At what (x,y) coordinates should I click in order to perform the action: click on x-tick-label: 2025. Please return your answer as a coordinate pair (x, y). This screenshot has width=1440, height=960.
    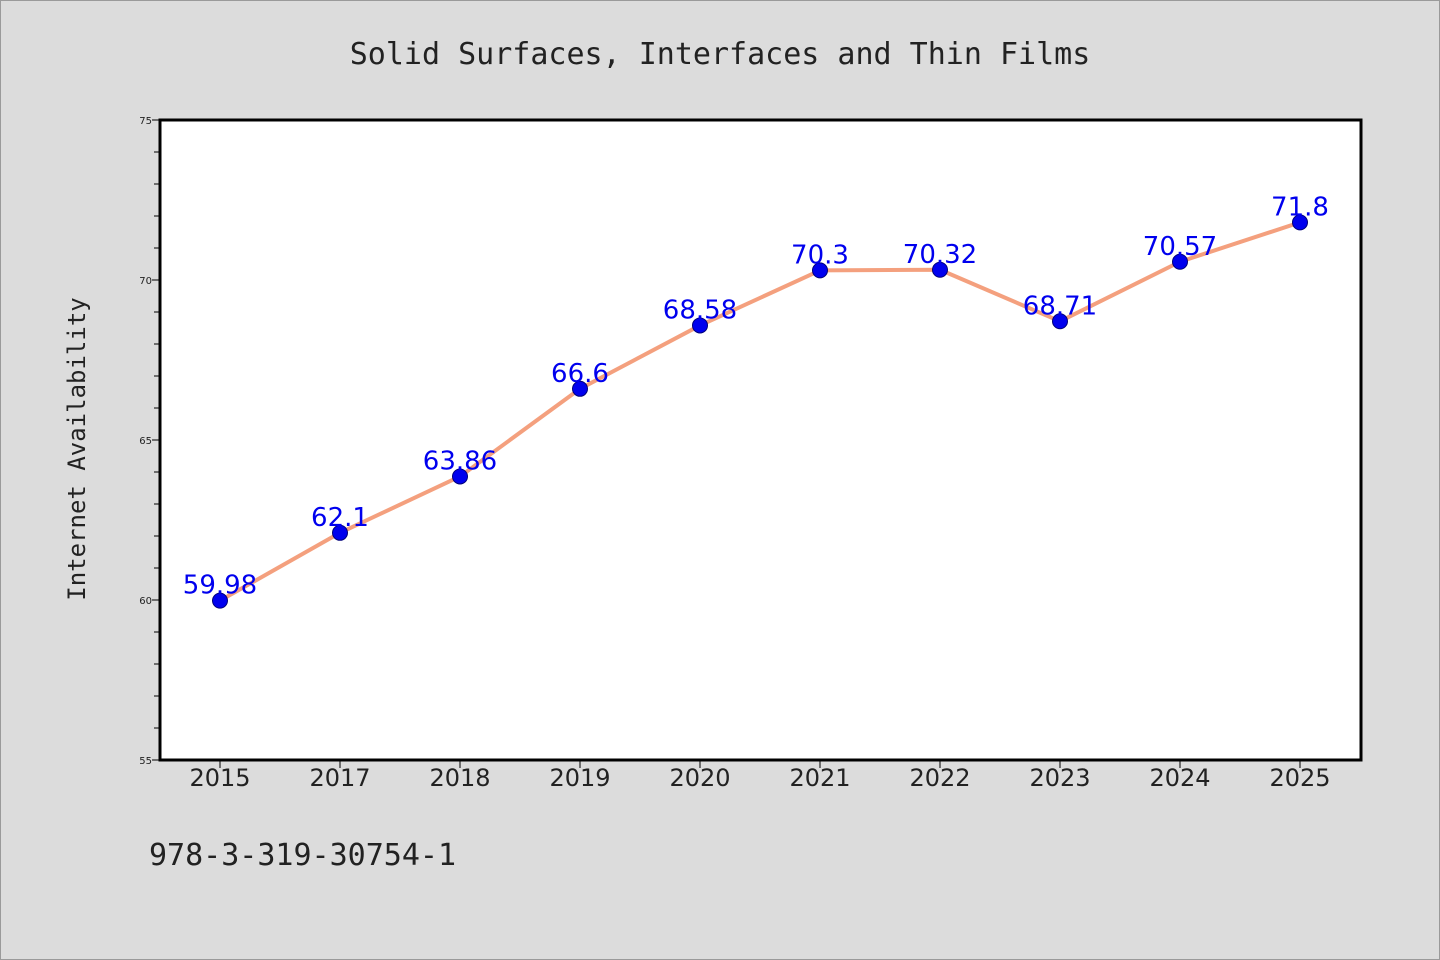
    Looking at the image, I should click on (1299, 778).